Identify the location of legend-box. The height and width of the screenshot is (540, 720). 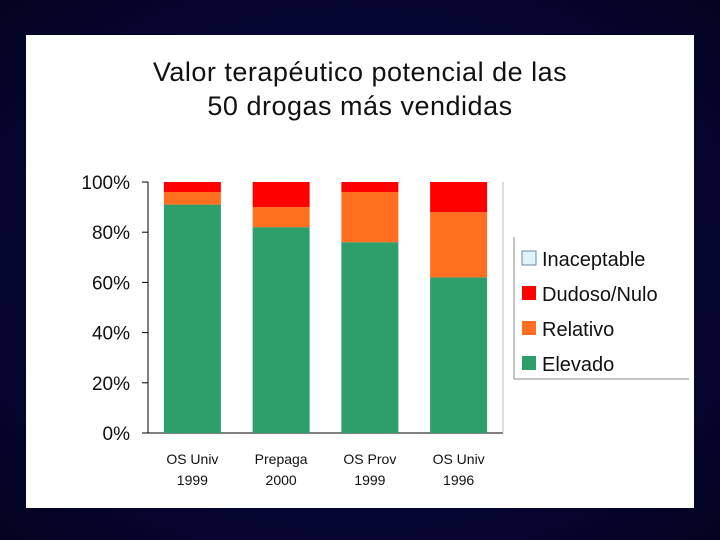
(601, 308).